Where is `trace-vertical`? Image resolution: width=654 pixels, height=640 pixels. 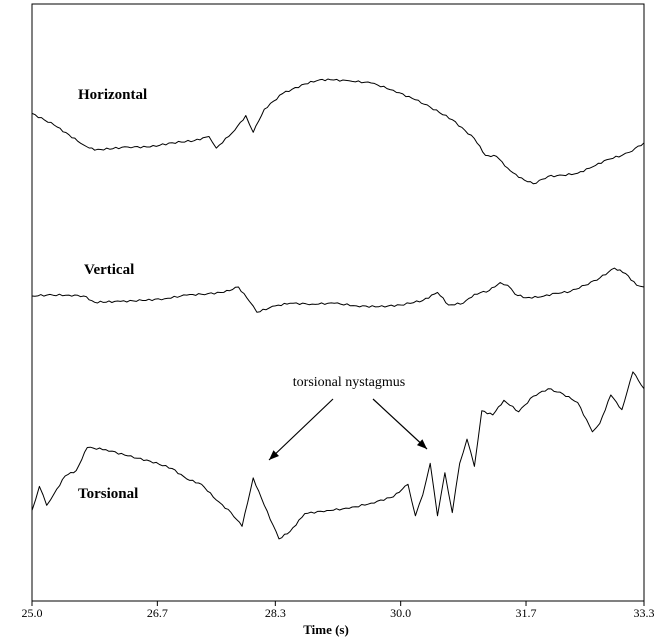
trace-vertical is located at coordinates (338, 290).